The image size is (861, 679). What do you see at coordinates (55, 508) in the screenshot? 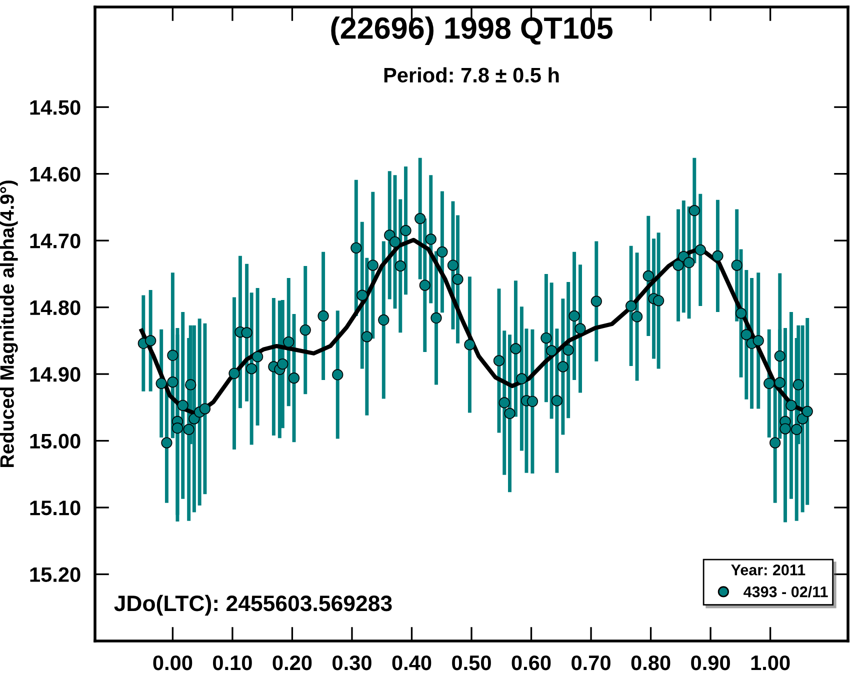
I see `y-tick-label: 15.10` at bounding box center [55, 508].